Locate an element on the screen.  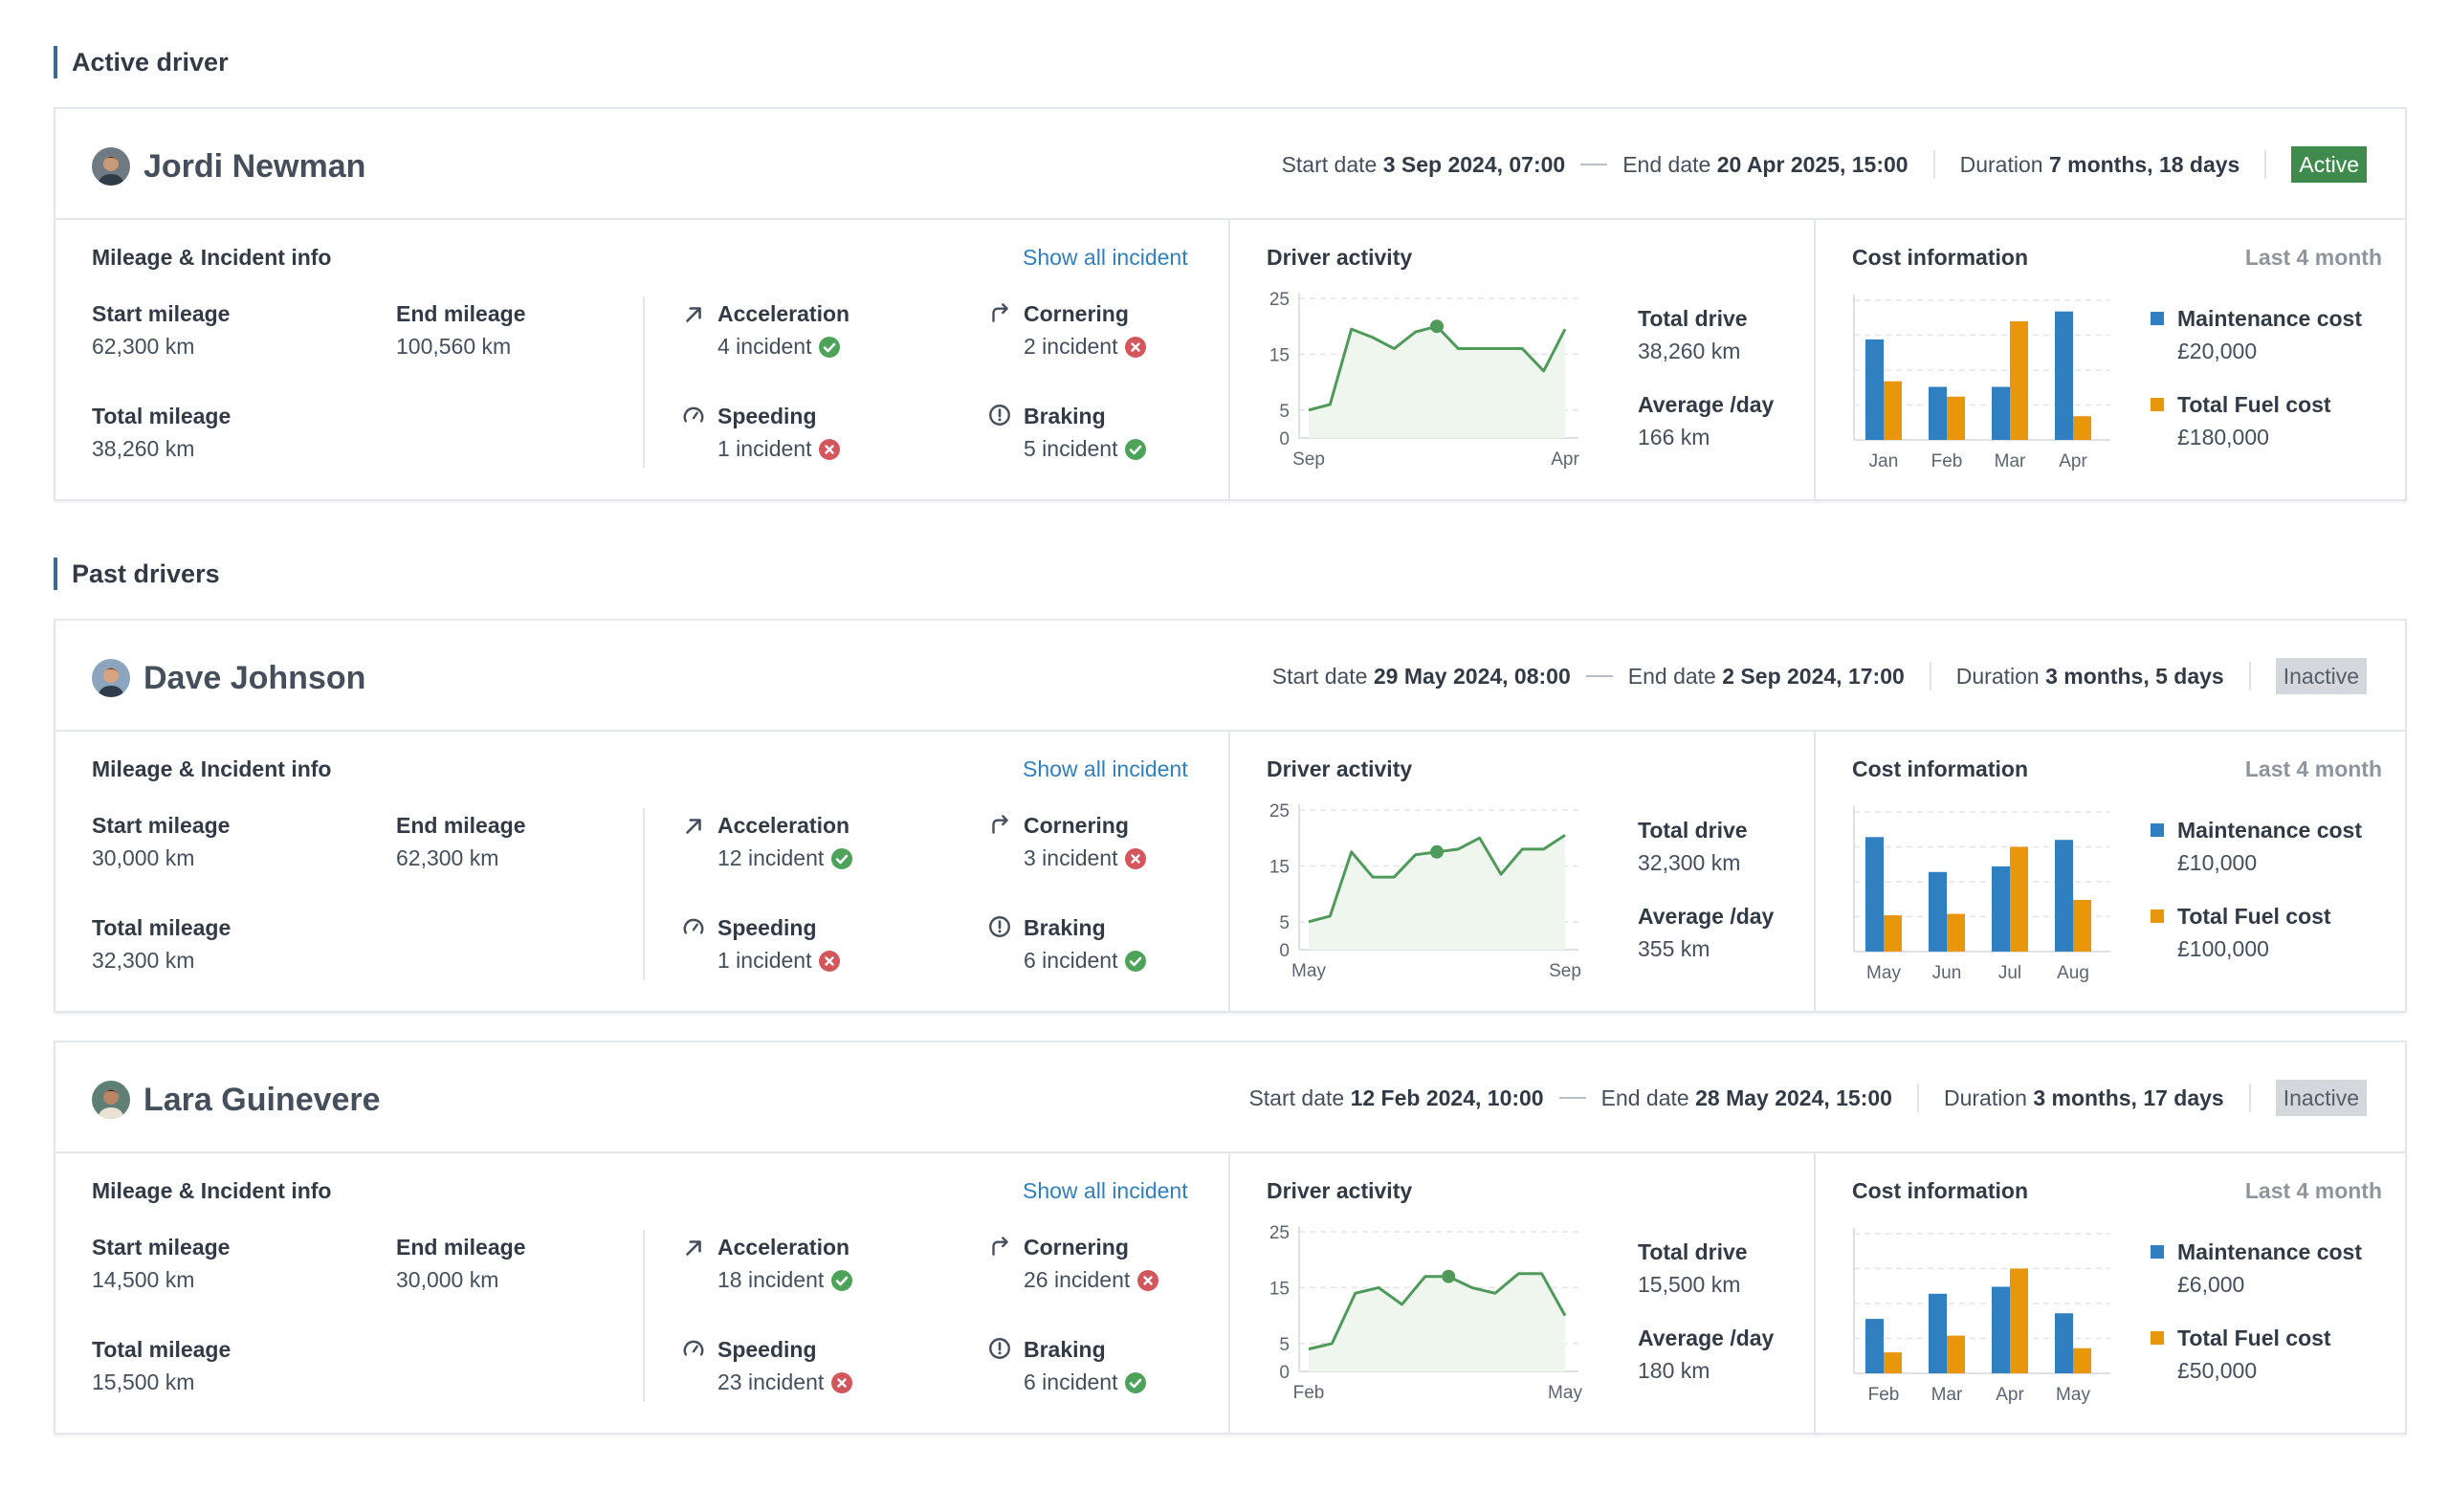
active-driver-heading: Active driver is located at coordinates (141, 62).